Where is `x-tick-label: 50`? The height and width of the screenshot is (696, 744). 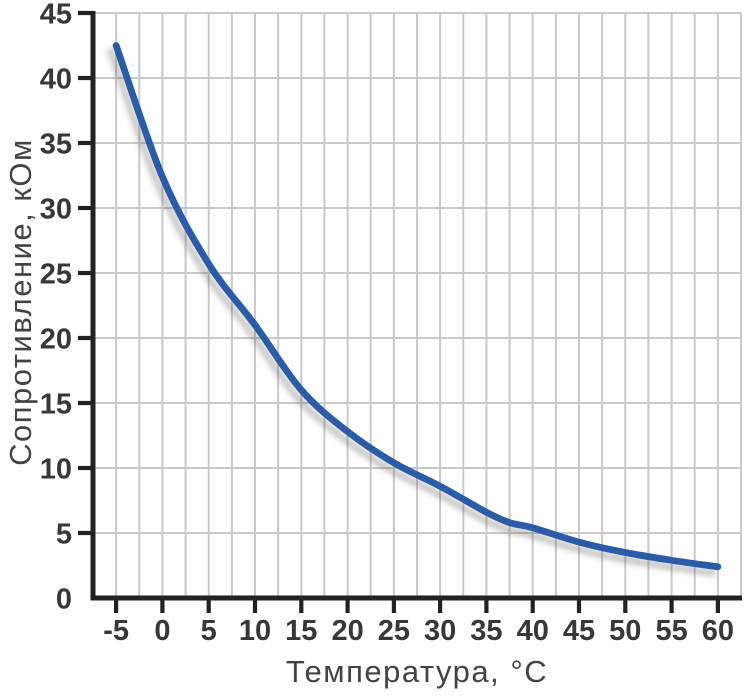
x-tick-label: 50 is located at coordinates (625, 631).